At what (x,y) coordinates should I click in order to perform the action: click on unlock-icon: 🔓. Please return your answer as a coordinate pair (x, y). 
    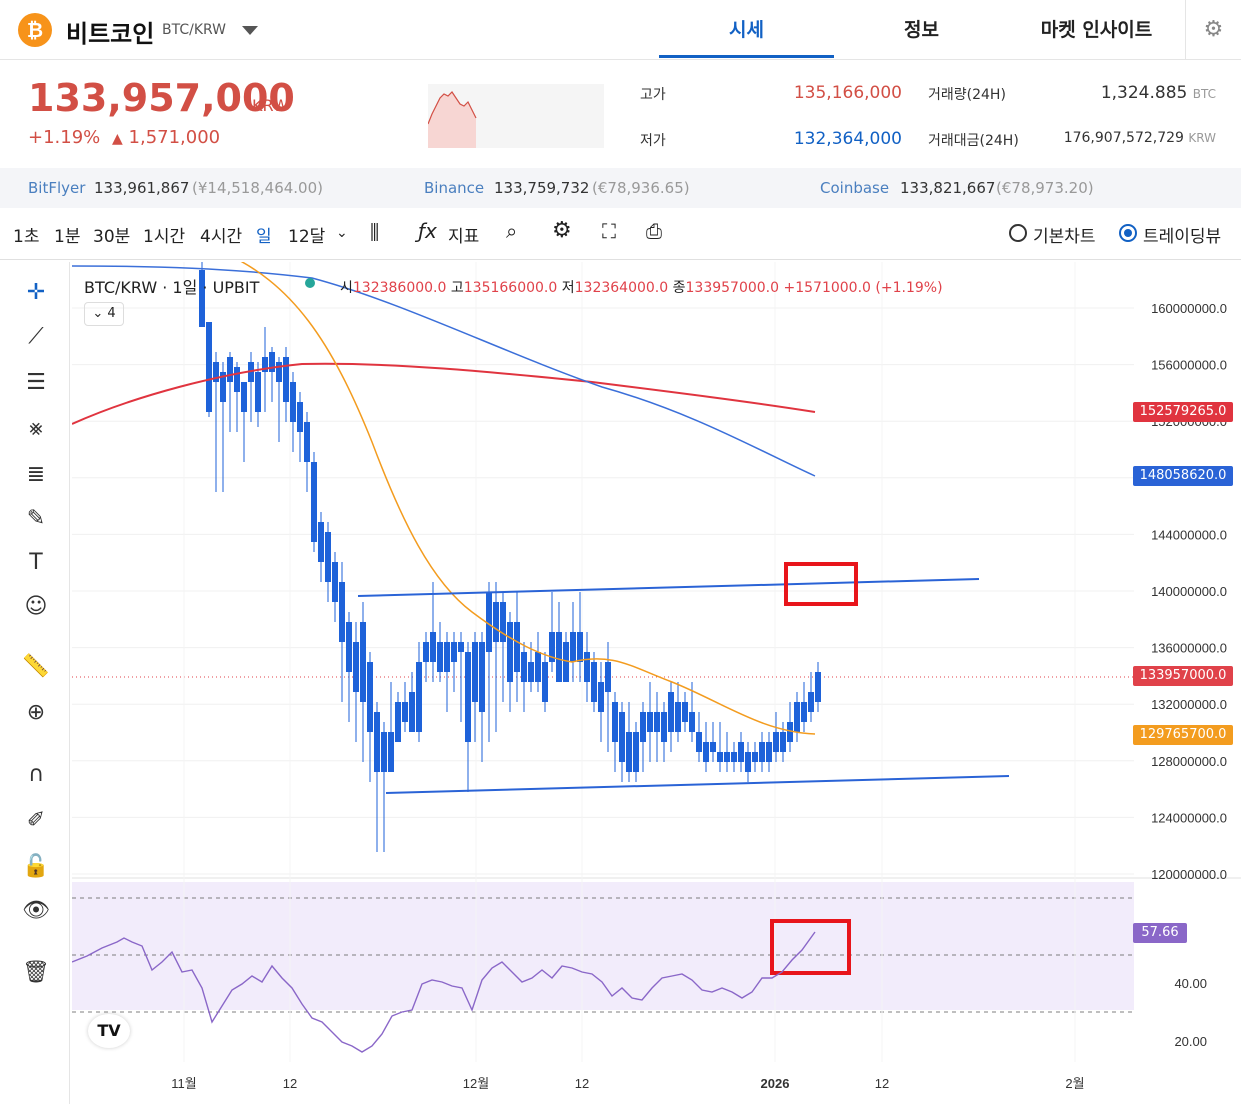
    Looking at the image, I should click on (36, 866).